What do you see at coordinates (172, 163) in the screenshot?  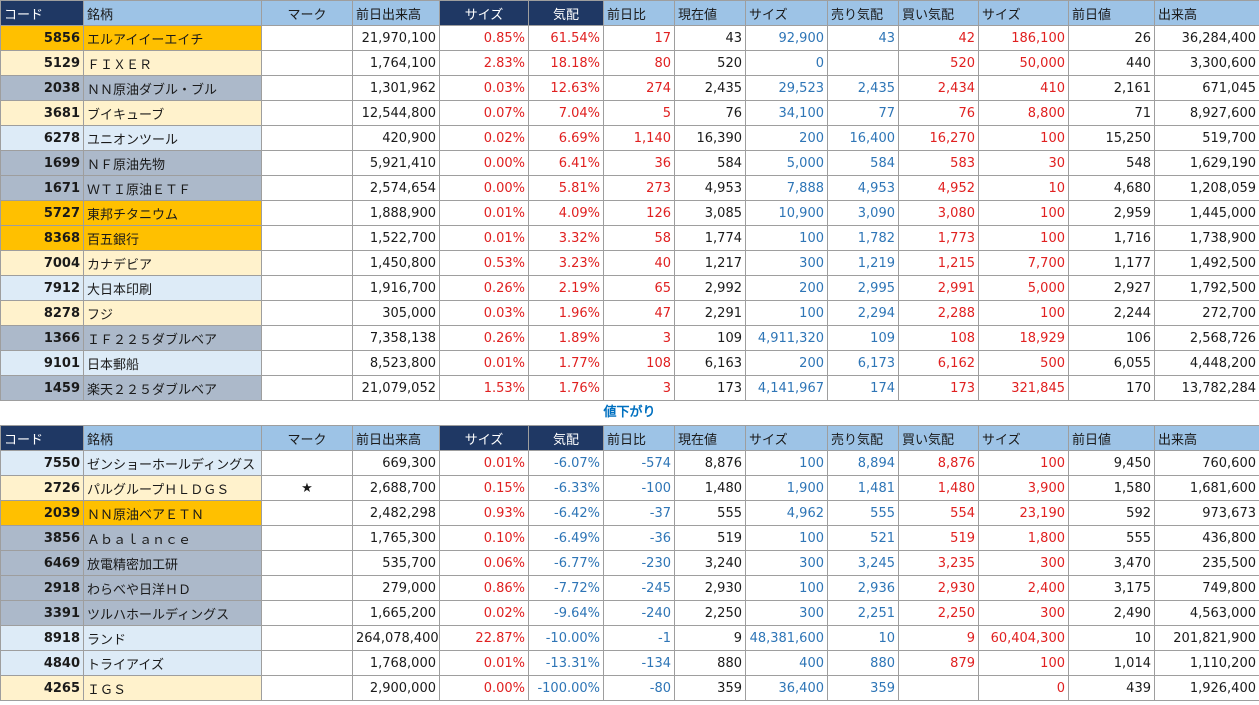 I see `cell-name: ＮＦ原油先物` at bounding box center [172, 163].